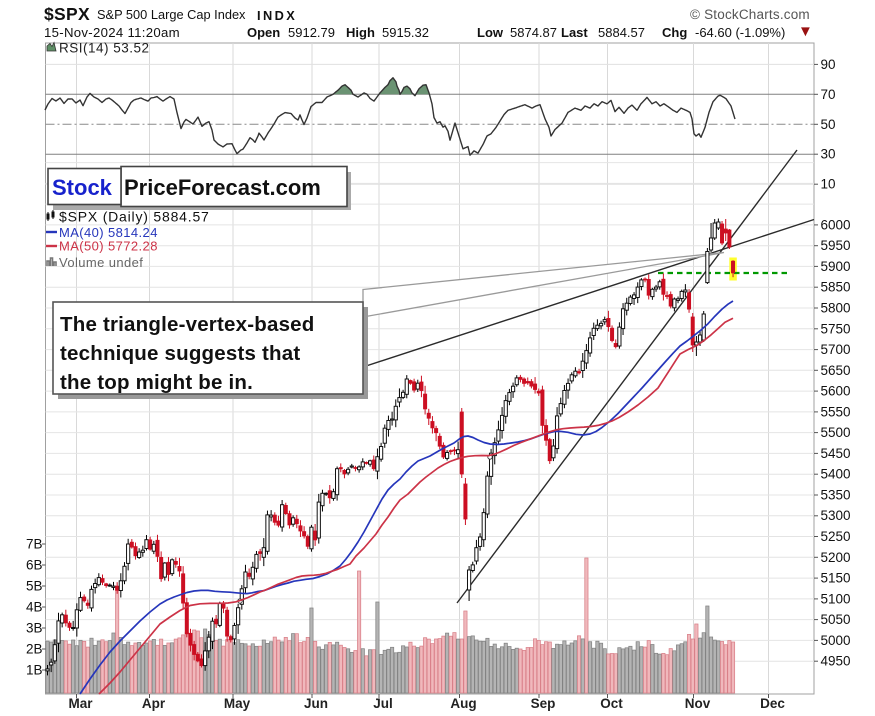  I want to click on svg-text: 6B, so click(34, 565).